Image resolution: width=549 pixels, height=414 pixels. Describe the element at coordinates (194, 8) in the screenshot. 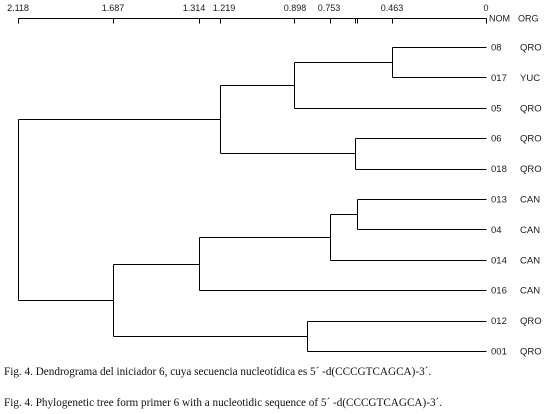

I see `axis-tick-label: 1.314` at that location.